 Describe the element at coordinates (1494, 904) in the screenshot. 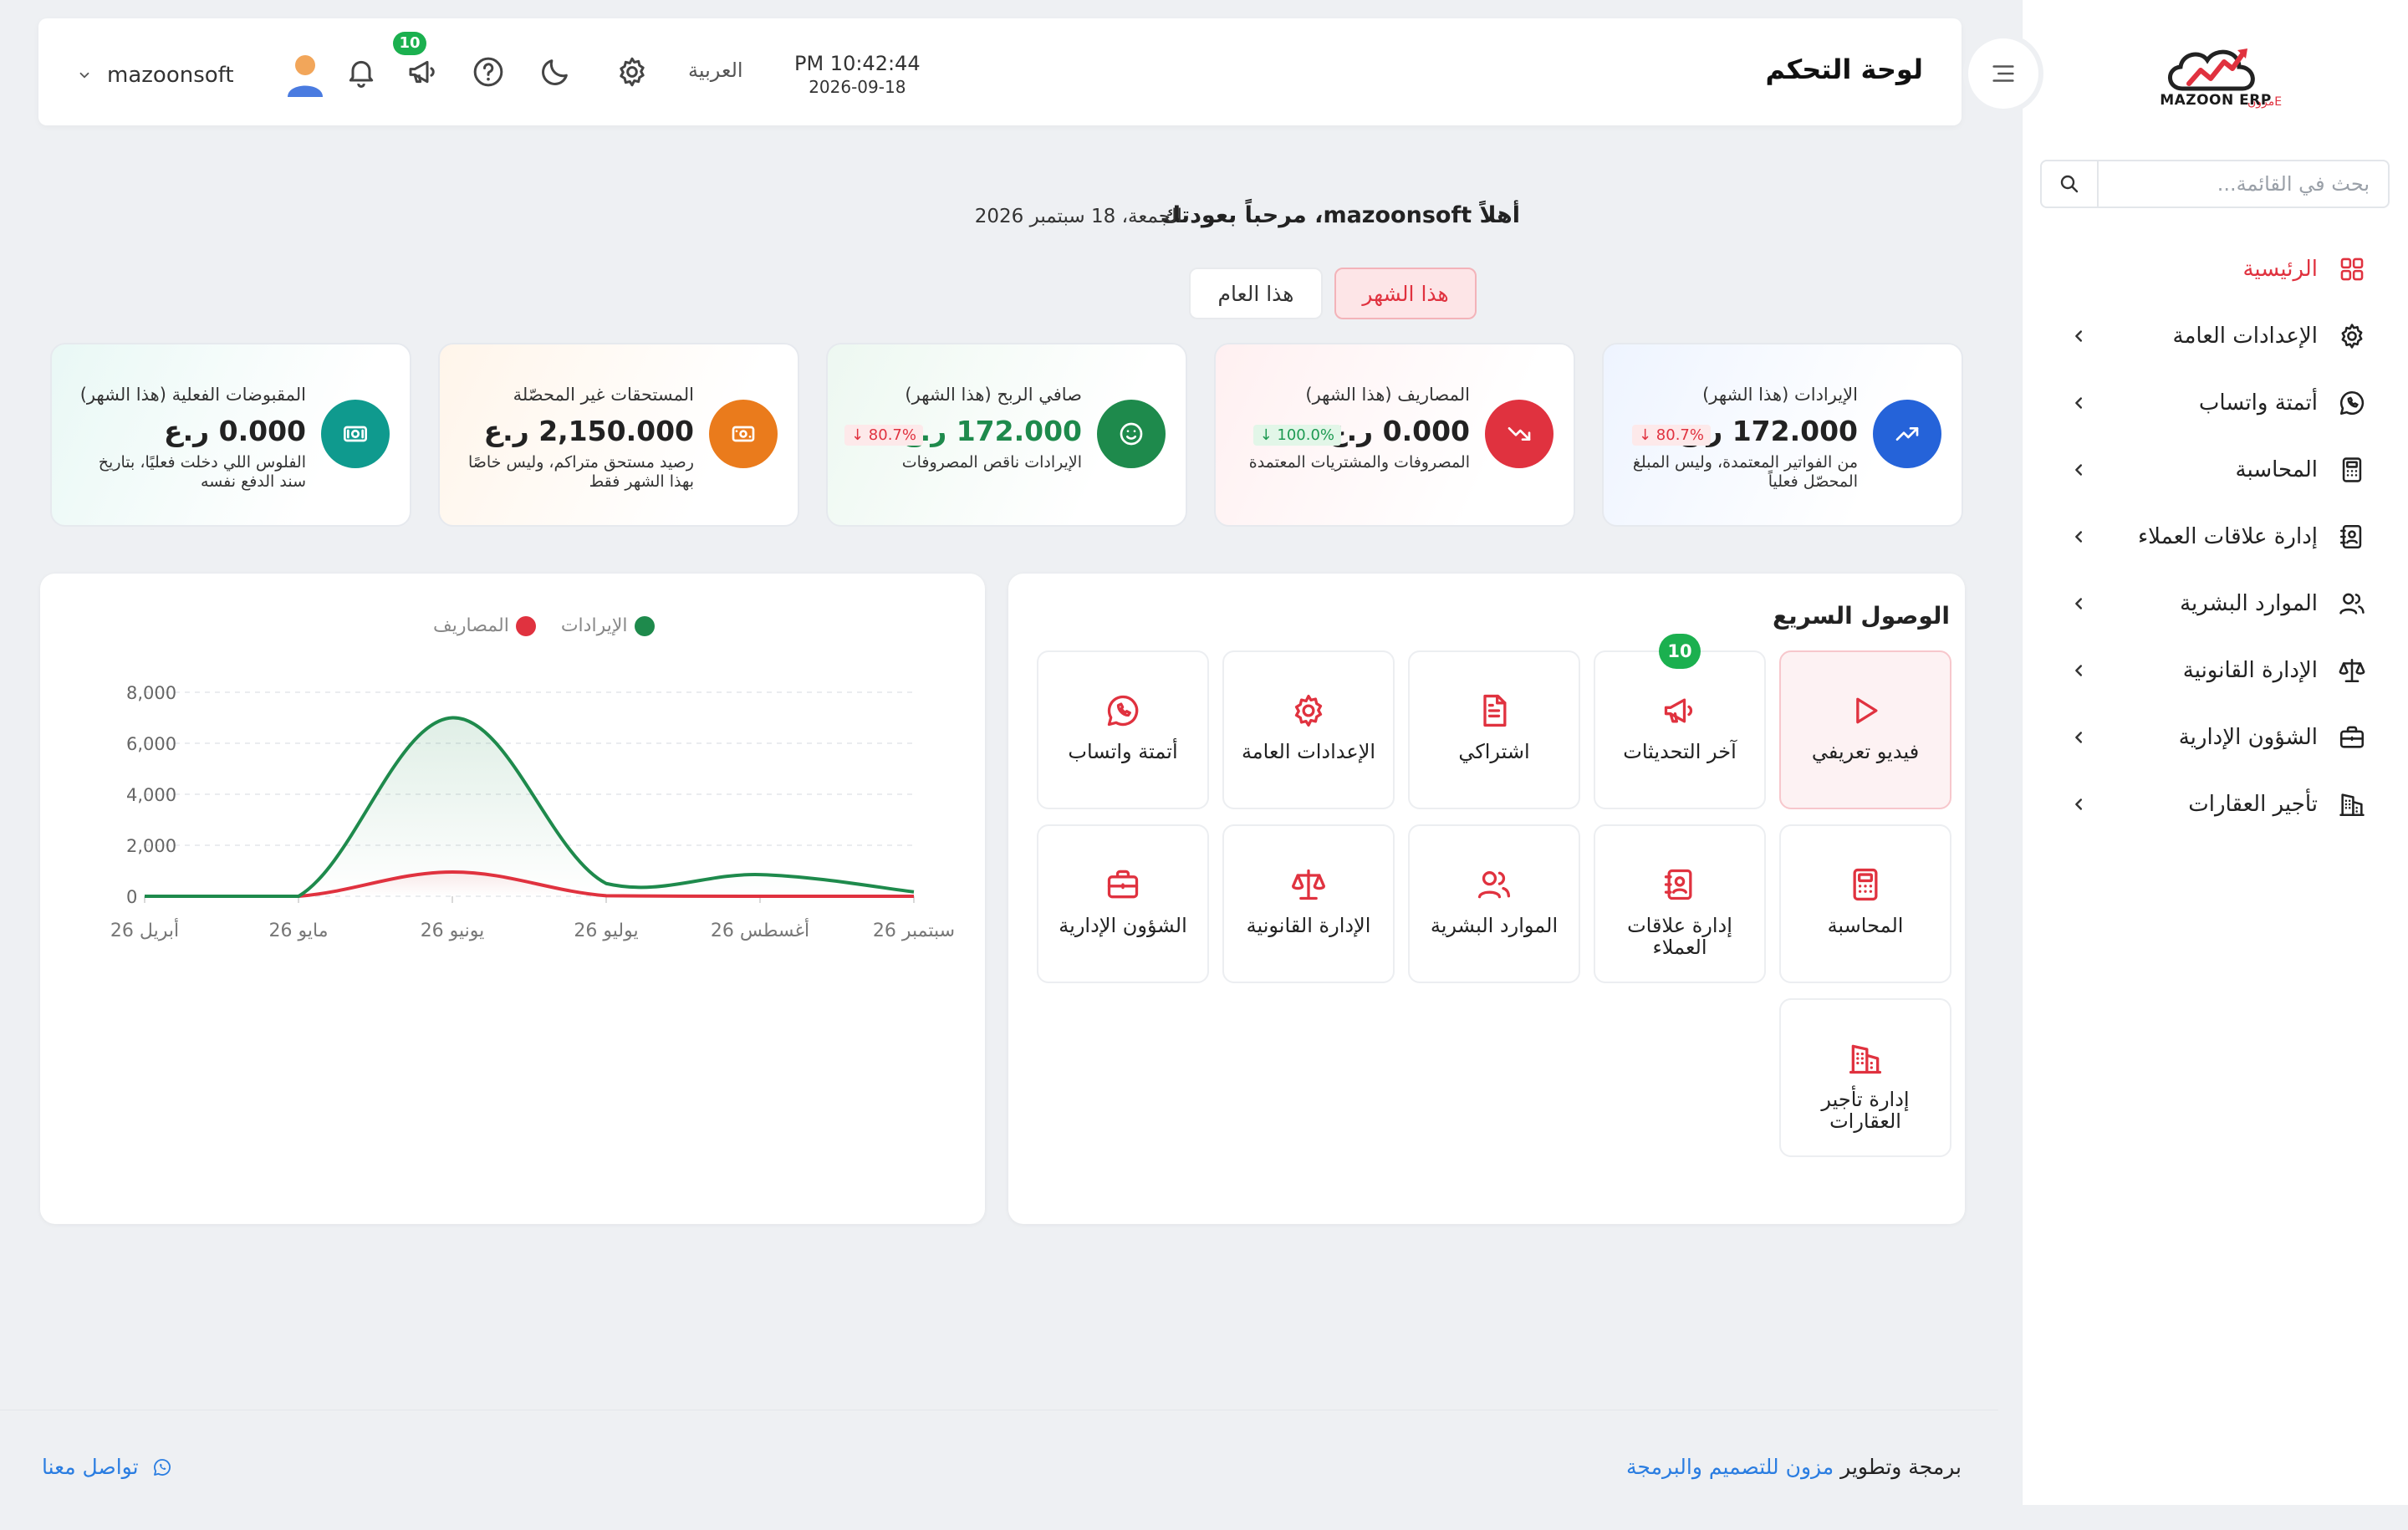

I see `quick-tile-7: الموارد البشرية` at that location.